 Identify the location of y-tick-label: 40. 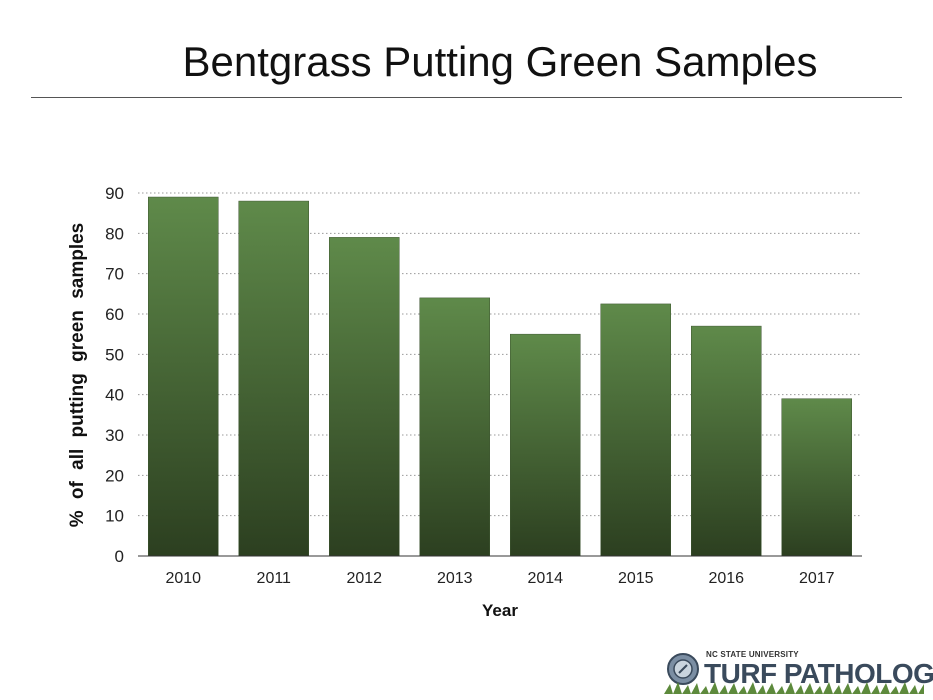
(114, 395).